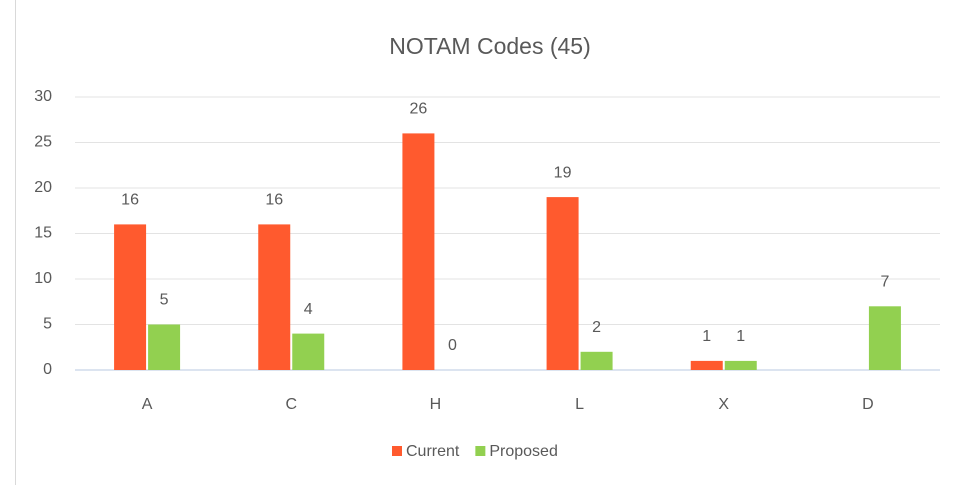 The width and height of the screenshot is (961, 490). Describe the element at coordinates (579, 404) in the screenshot. I see `x-tick-label: L` at that location.